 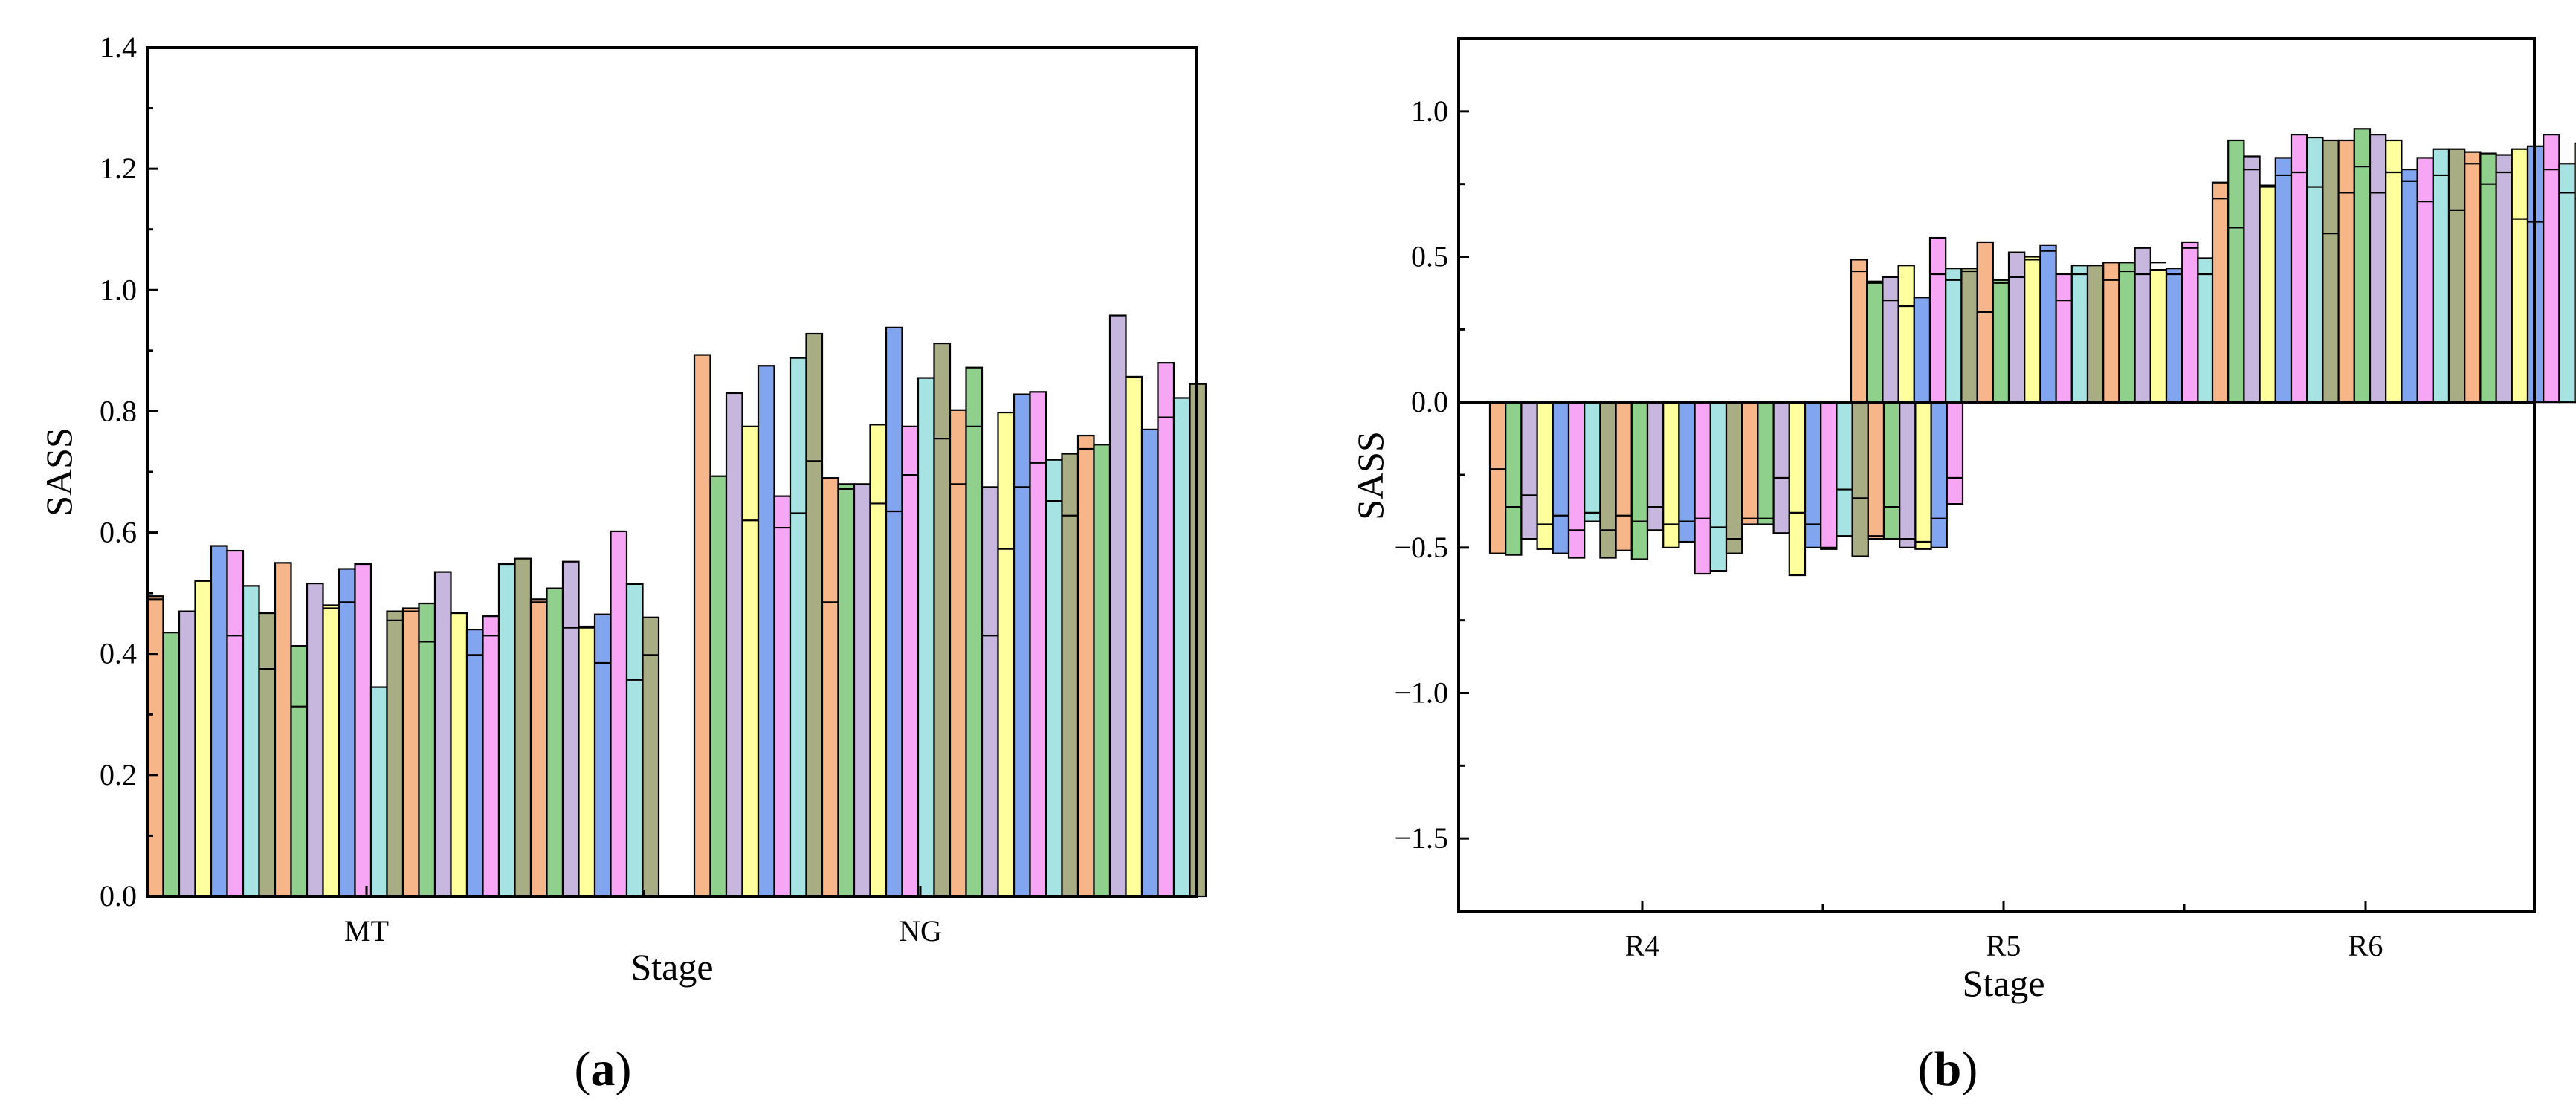 I want to click on panel-a-y-axis: 0.0 0.2 0.4 0.6 0.8 1.0 1.2 1.4, so click(x=129, y=471).